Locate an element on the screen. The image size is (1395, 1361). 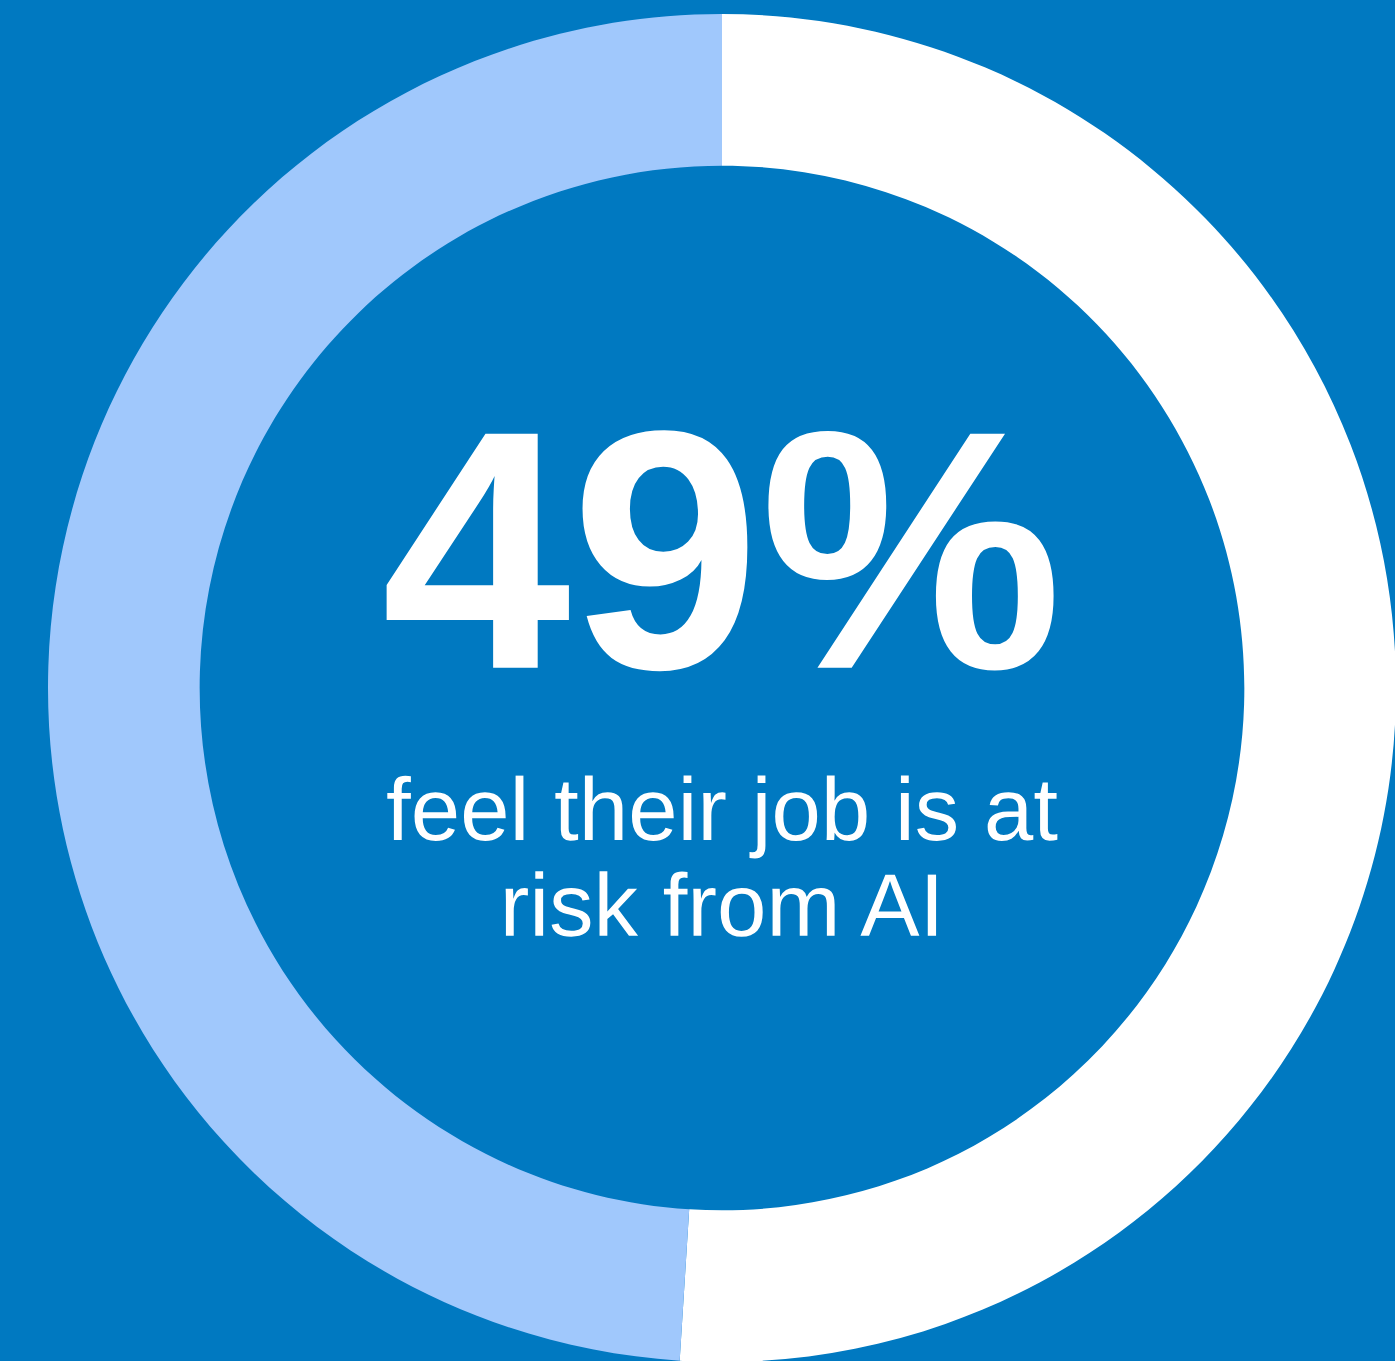
text: feel their job is at risk from AI is located at coordinates (722, 856).